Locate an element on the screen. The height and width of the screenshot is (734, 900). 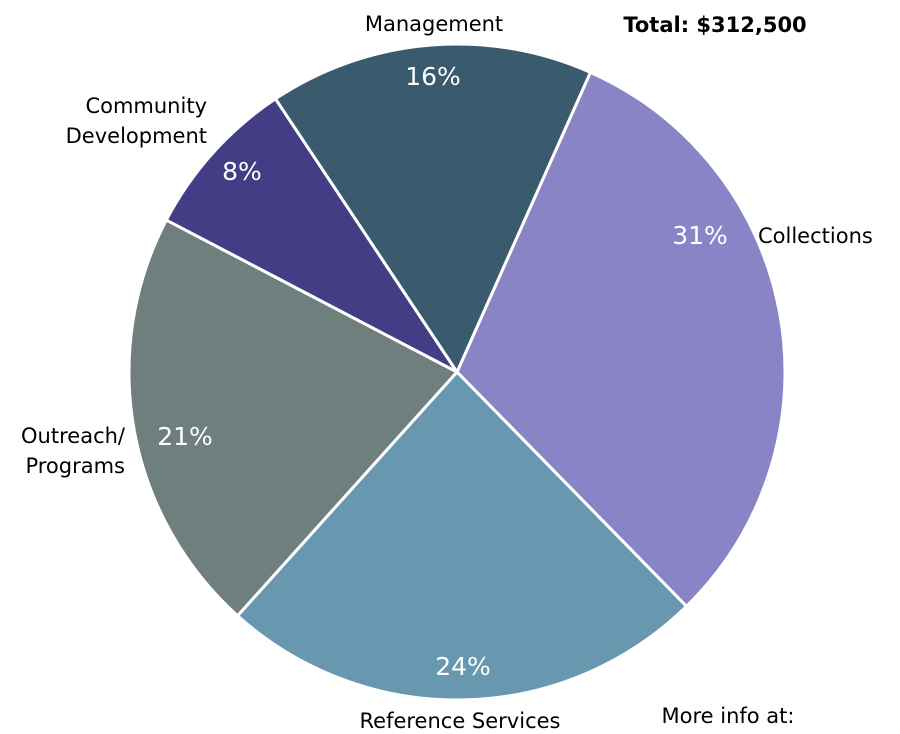
value-label: 24% is located at coordinates (463, 666).